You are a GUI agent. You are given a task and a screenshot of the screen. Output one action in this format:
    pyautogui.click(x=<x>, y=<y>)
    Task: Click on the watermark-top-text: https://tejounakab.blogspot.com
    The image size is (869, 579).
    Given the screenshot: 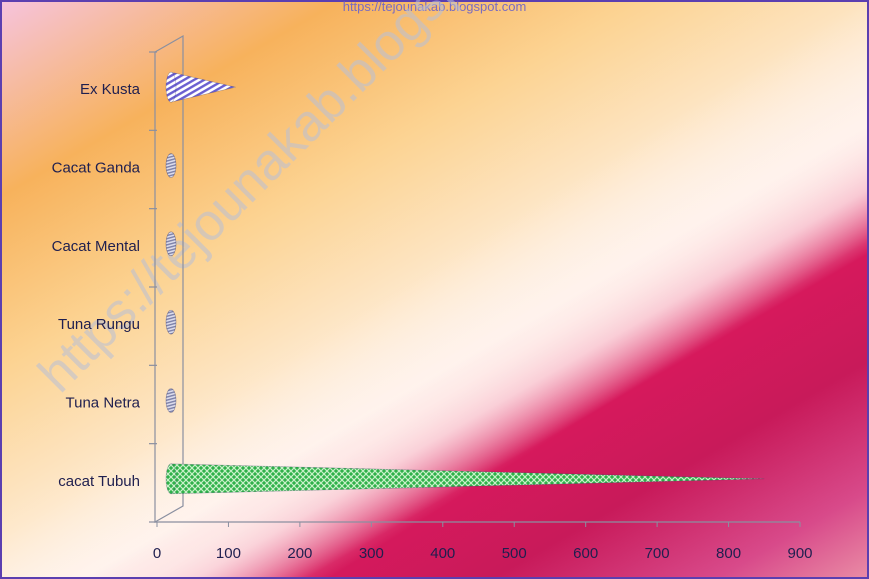 What is the action you would take?
    pyautogui.click(x=434, y=7)
    